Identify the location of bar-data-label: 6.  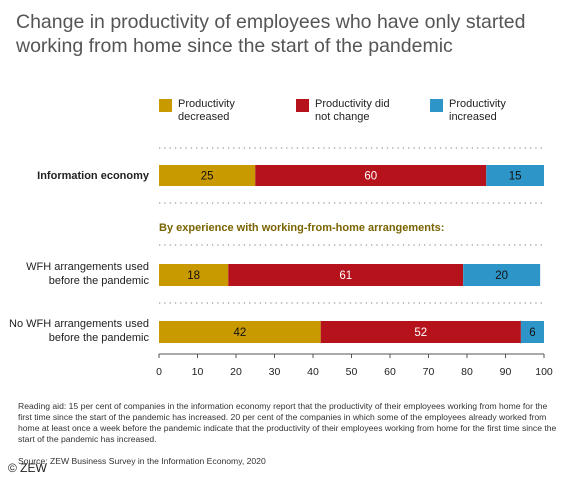
(532, 333).